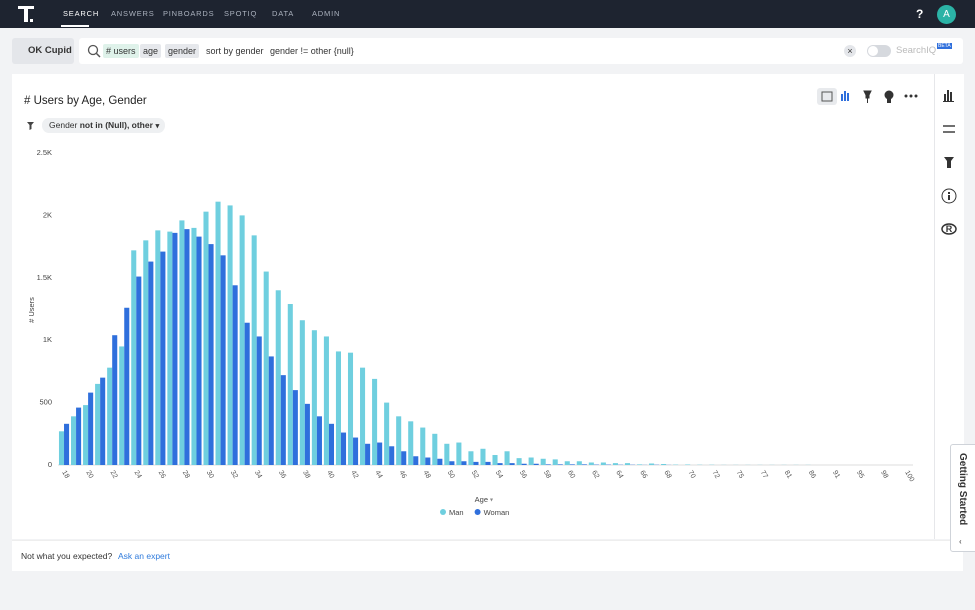  What do you see at coordinates (827, 96) in the screenshot?
I see `table-view-button` at bounding box center [827, 96].